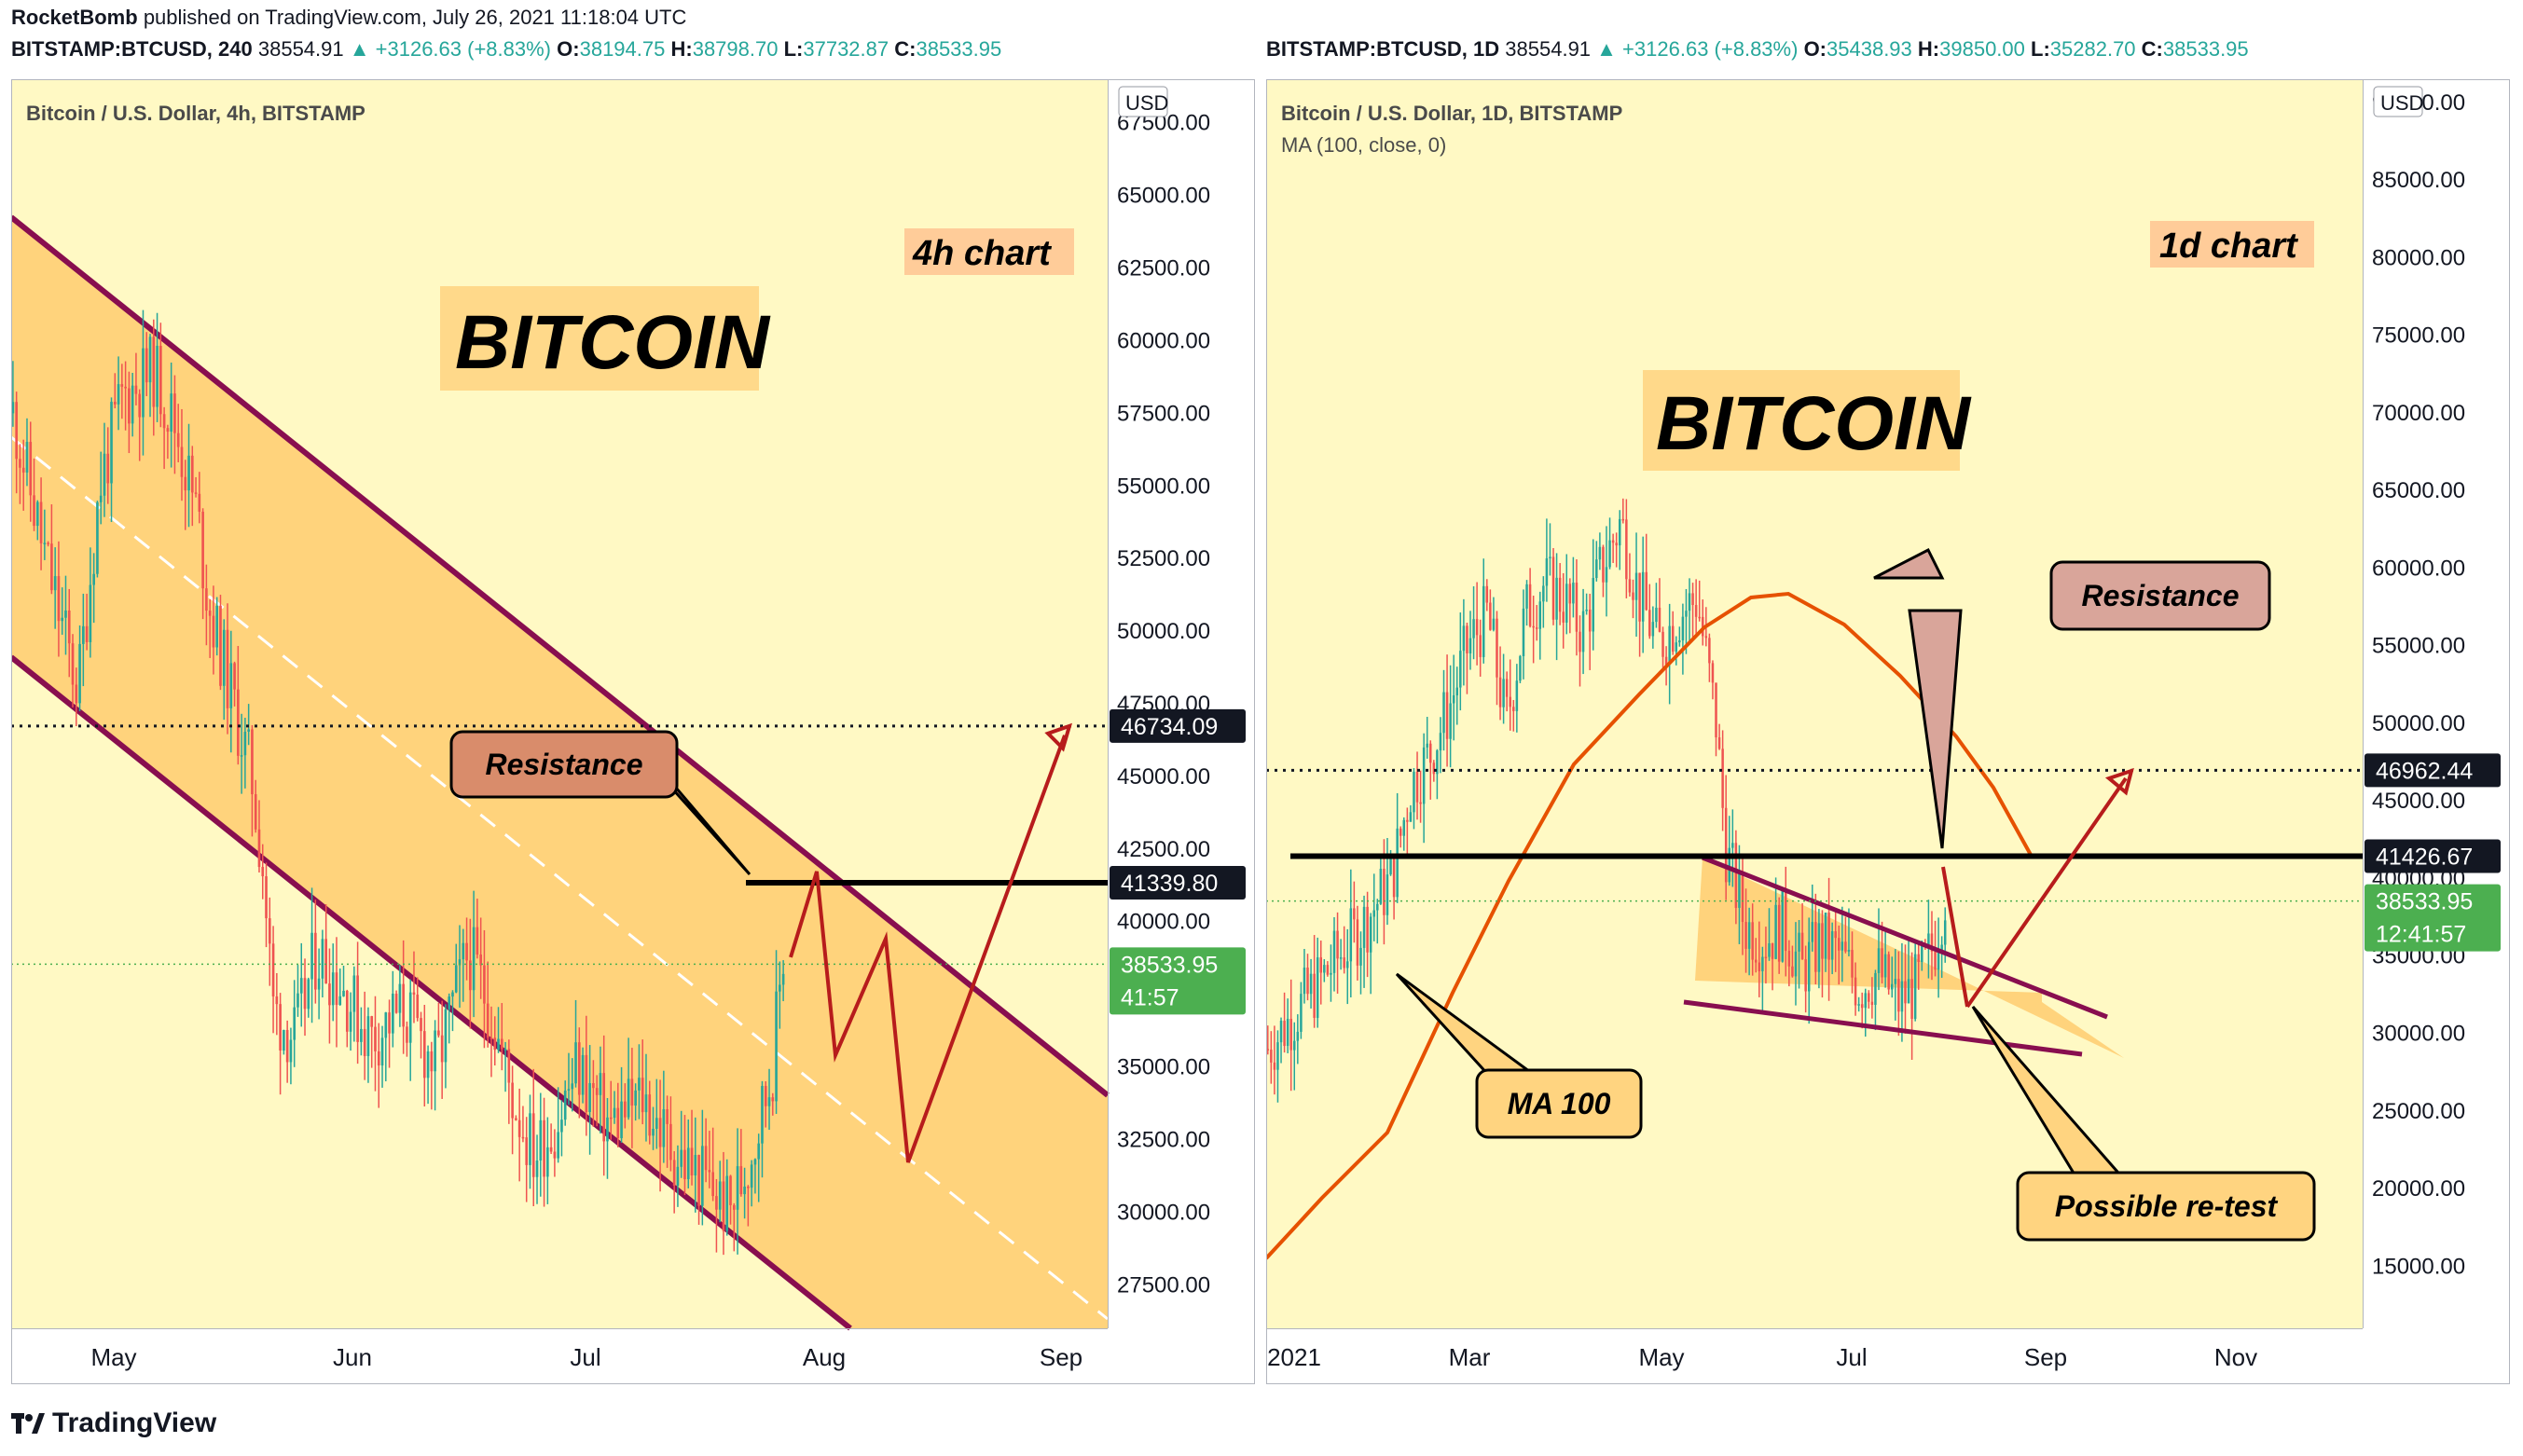 The width and height of the screenshot is (2523, 1456). What do you see at coordinates (2418, 646) in the screenshot?
I see `y-tick-label: 55000.00` at bounding box center [2418, 646].